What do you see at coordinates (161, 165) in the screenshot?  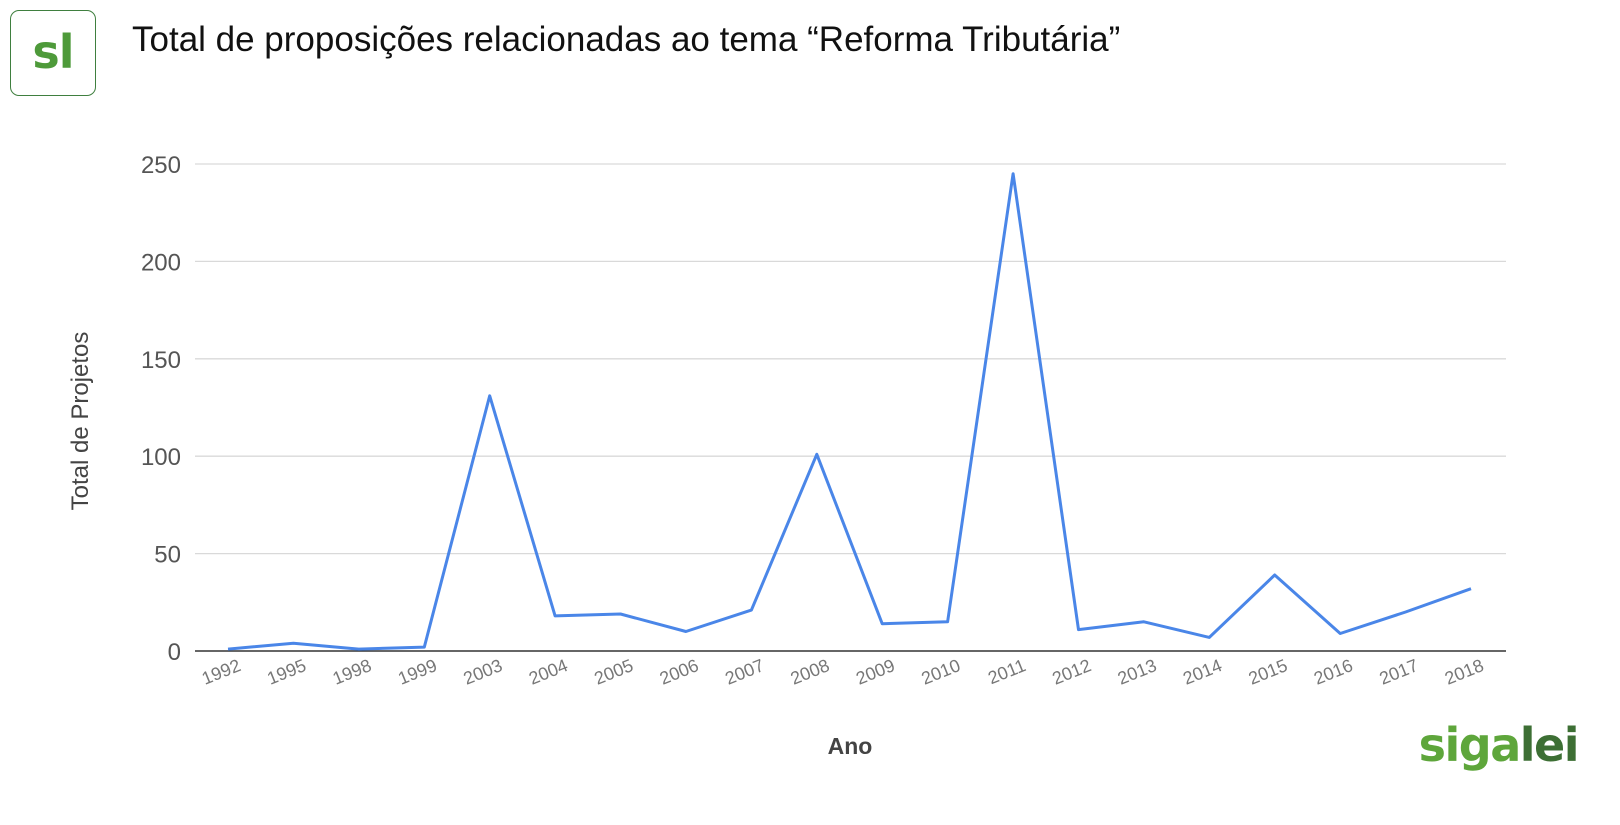 I see `y-tick-label: 250` at bounding box center [161, 165].